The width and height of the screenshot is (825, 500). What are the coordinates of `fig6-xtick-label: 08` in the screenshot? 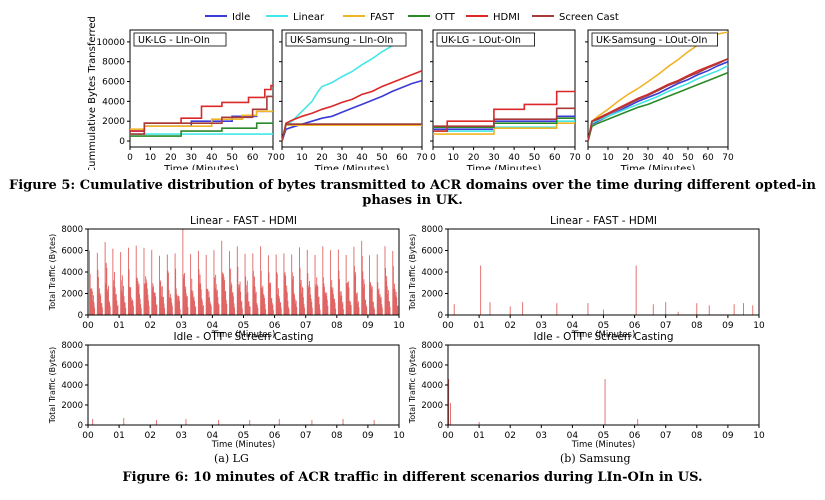 It's located at (697, 436).